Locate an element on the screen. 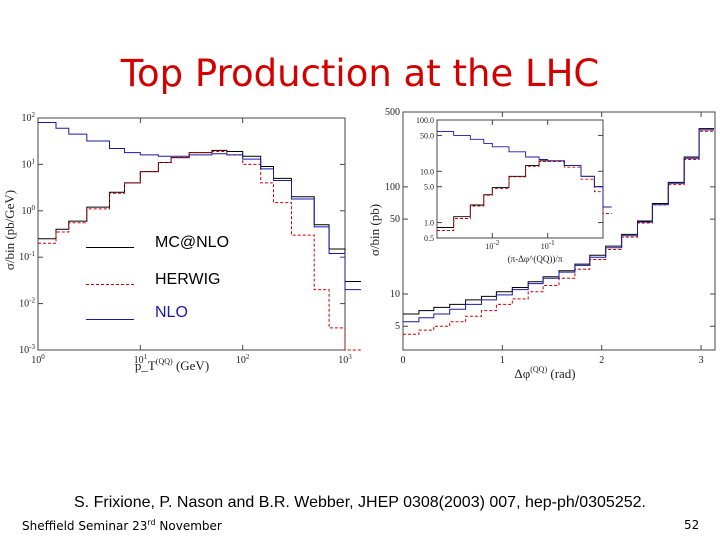 Image resolution: width=720 pixels, height=540 pixels. legend-line-mcnlo is located at coordinates (110, 247).